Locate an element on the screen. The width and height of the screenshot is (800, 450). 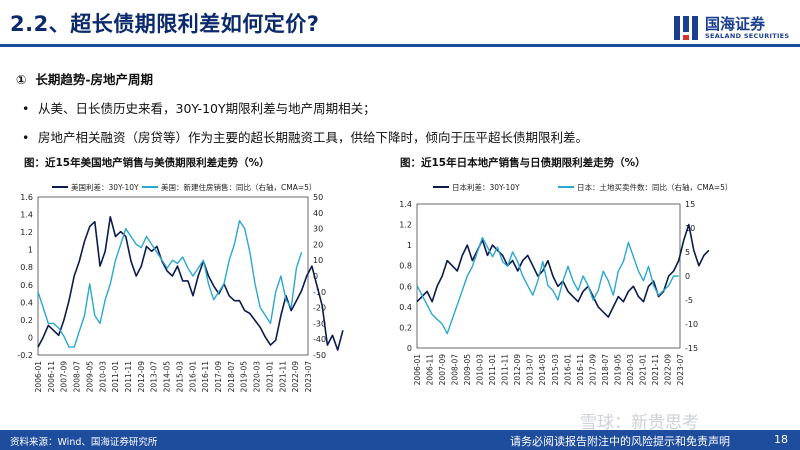
section-heading: ① 长期趋势-房地产周期 is located at coordinates (84, 78).